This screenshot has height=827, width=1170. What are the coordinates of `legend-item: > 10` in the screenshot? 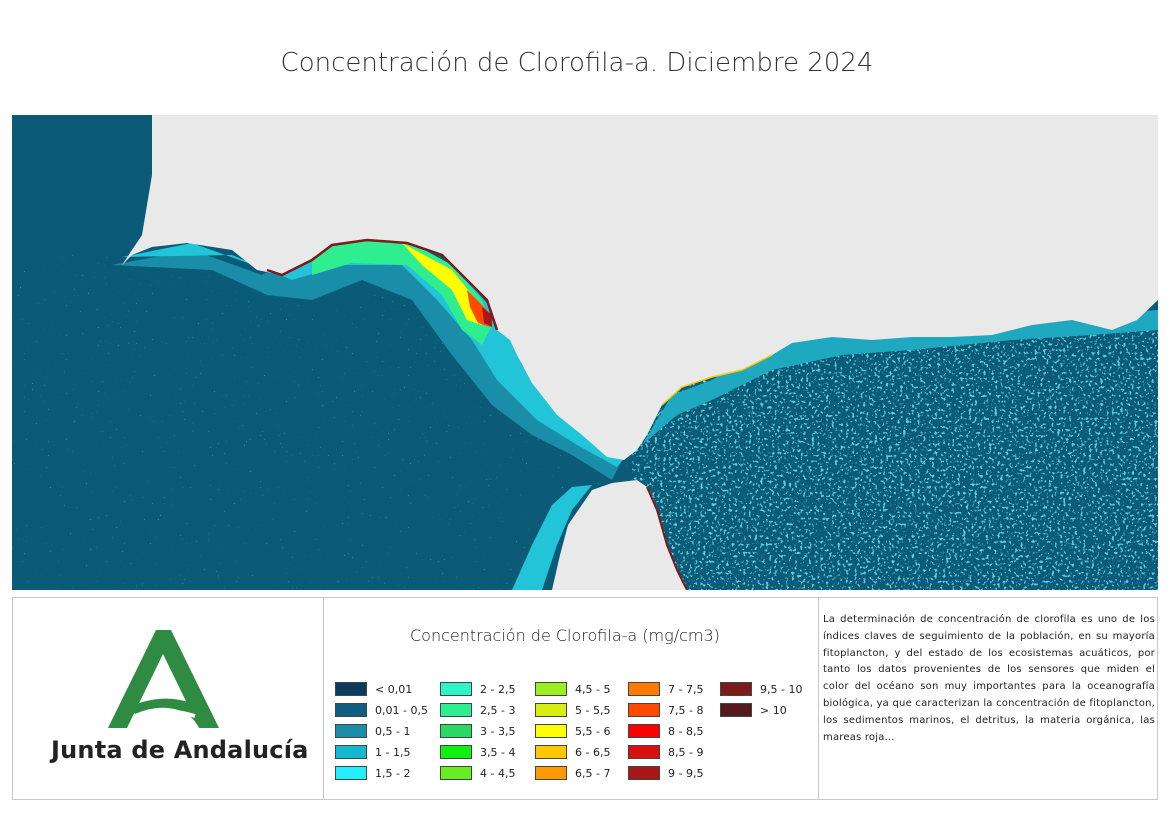 It's located at (753, 710).